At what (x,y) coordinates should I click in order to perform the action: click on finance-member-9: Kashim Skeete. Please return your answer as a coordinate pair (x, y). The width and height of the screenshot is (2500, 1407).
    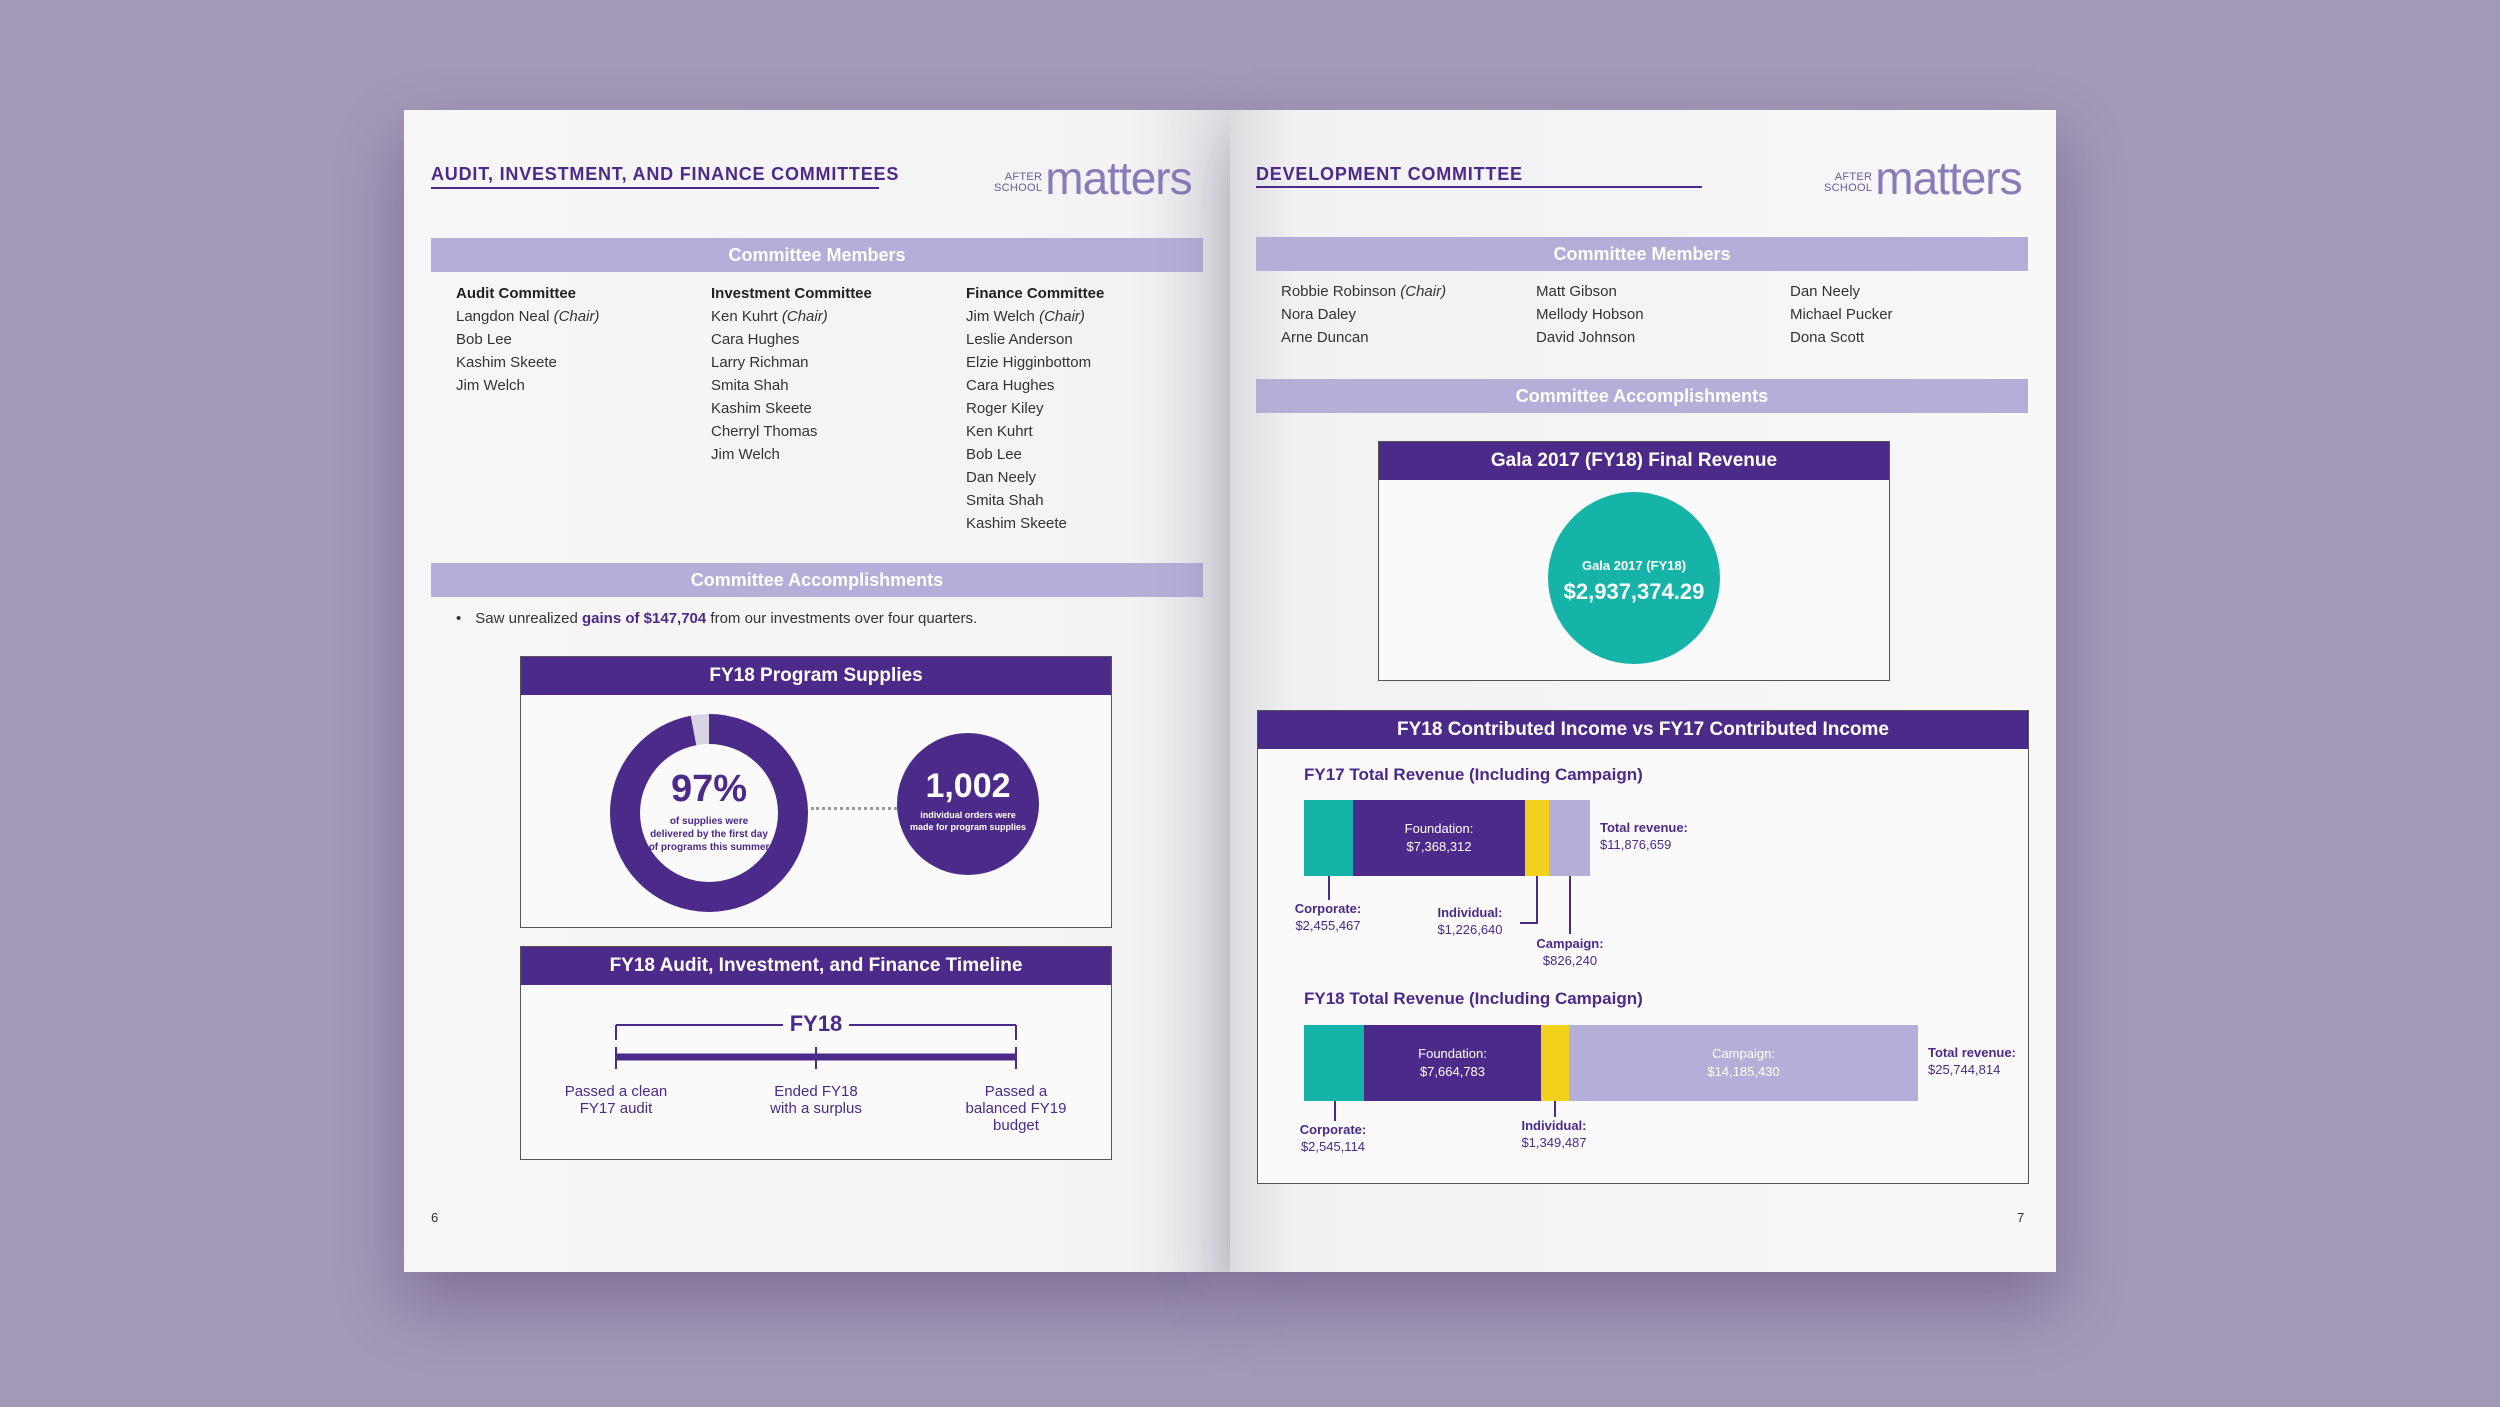
    Looking at the image, I should click on (1016, 523).